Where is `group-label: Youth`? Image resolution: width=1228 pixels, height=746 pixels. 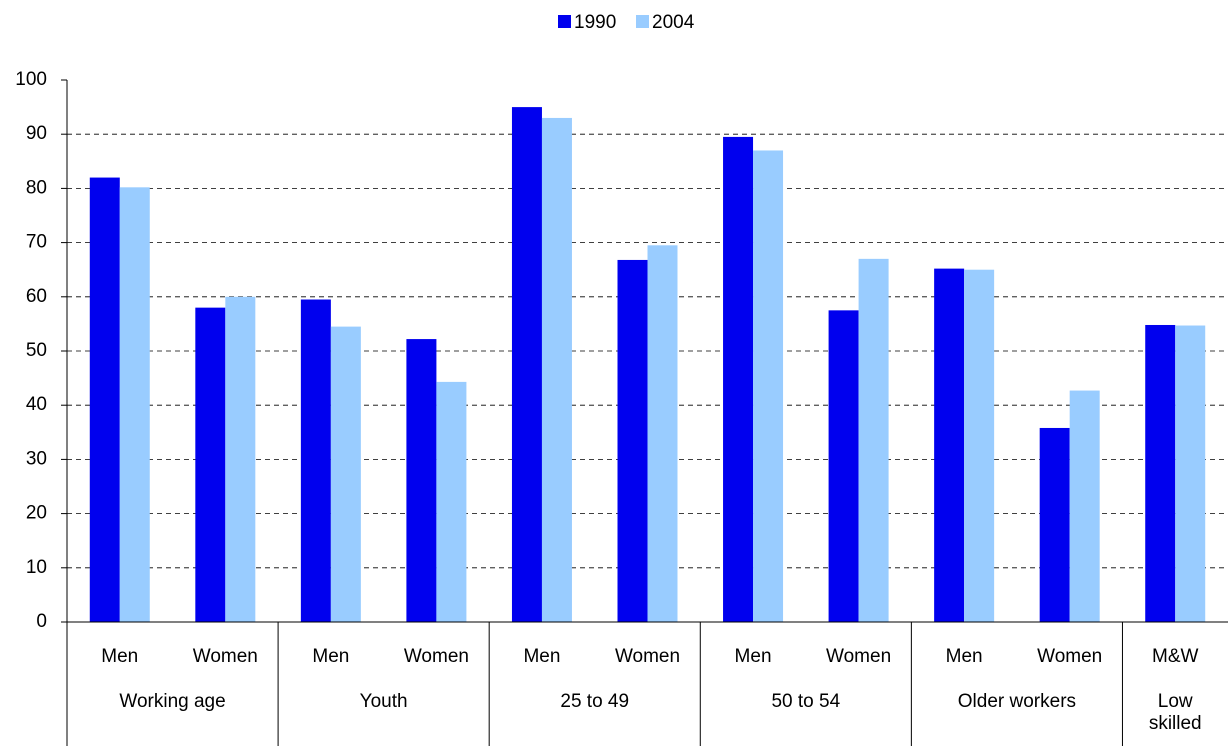 group-label: Youth is located at coordinates (383, 701).